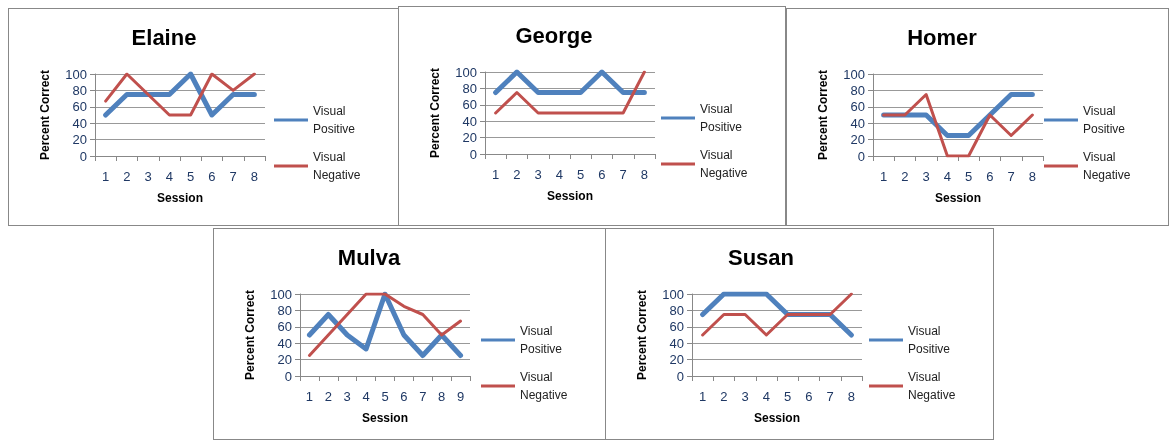  I want to click on chart-title: Susan, so click(761, 257).